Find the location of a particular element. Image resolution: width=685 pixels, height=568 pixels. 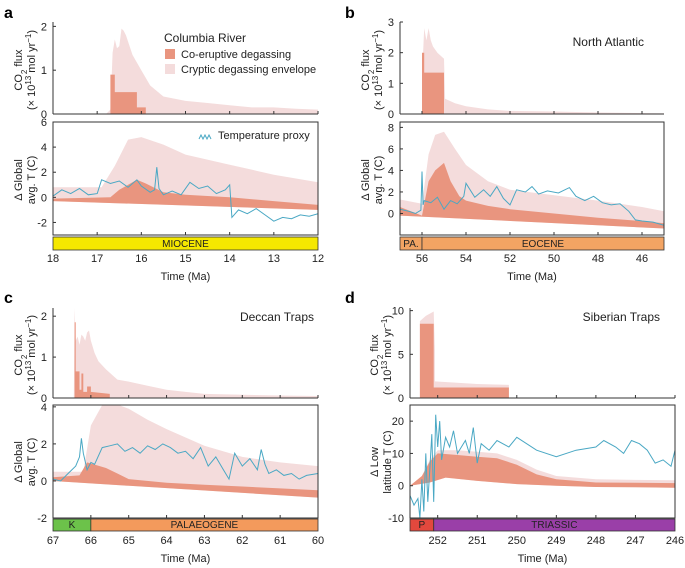

geologic-period-miocene is located at coordinates (185, 243).